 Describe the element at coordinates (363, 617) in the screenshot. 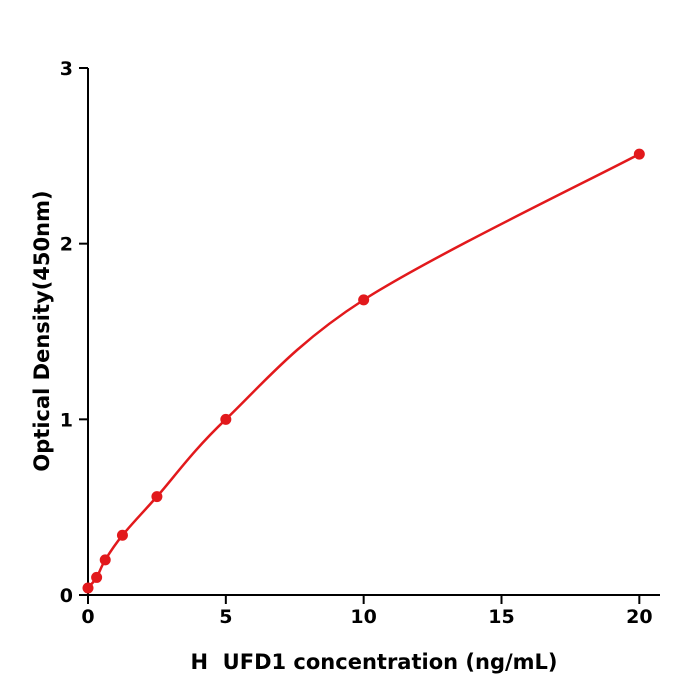

I see `x-tick-label: 10` at that location.